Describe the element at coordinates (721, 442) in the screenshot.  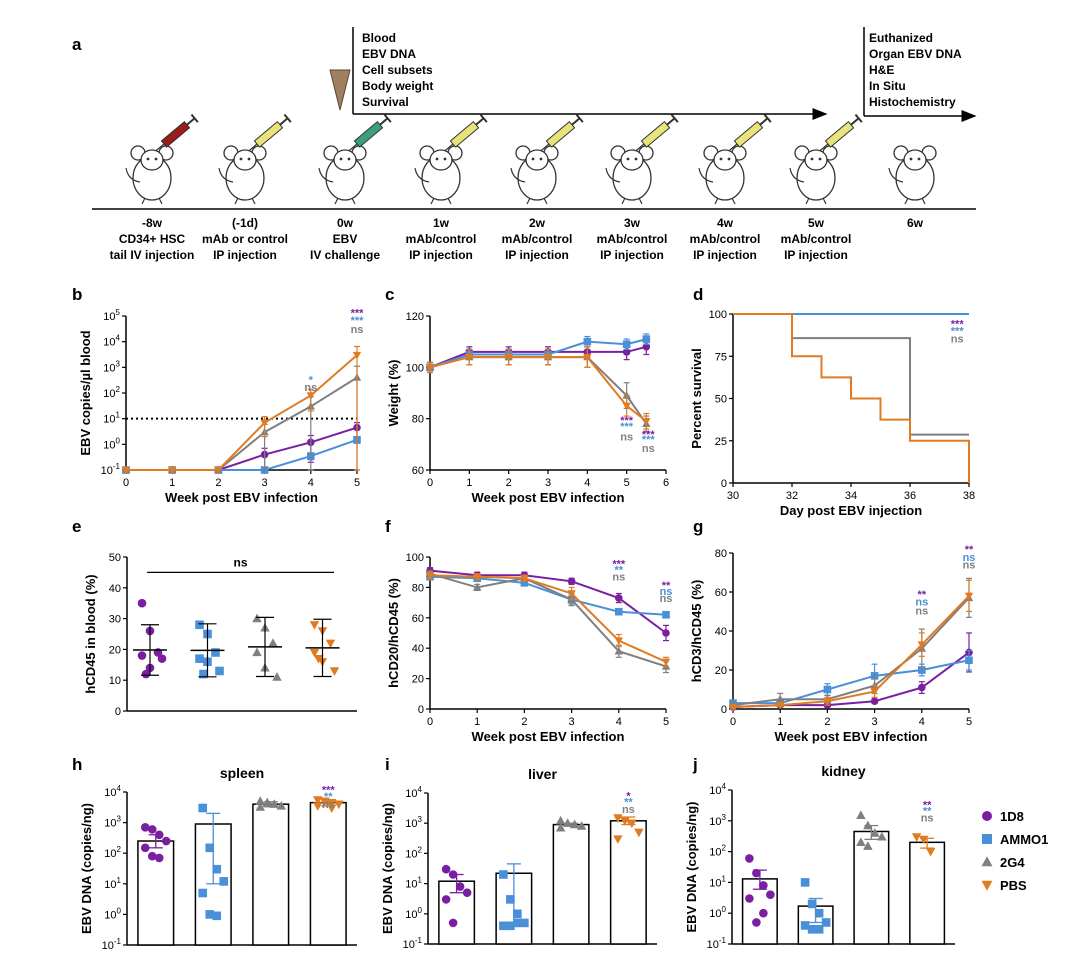
I see `y-tick-label: 25` at that location.